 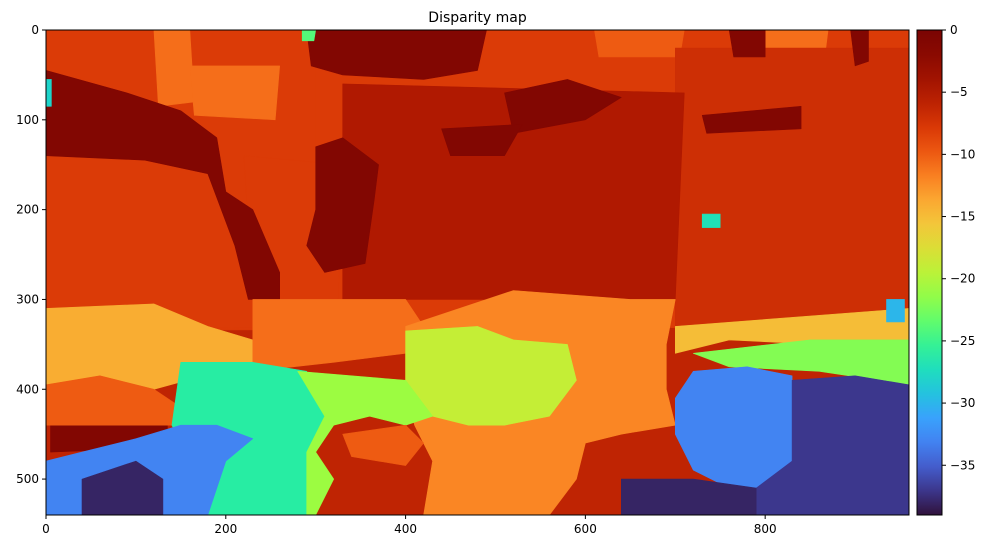 What do you see at coordinates (791, 187) in the screenshot?
I see `region-right-upper` at bounding box center [791, 187].